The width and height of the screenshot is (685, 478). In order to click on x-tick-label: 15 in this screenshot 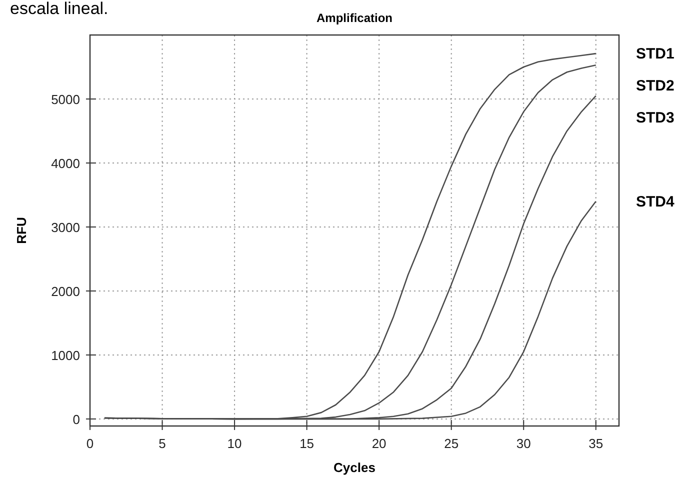, I will do `click(307, 443)`.